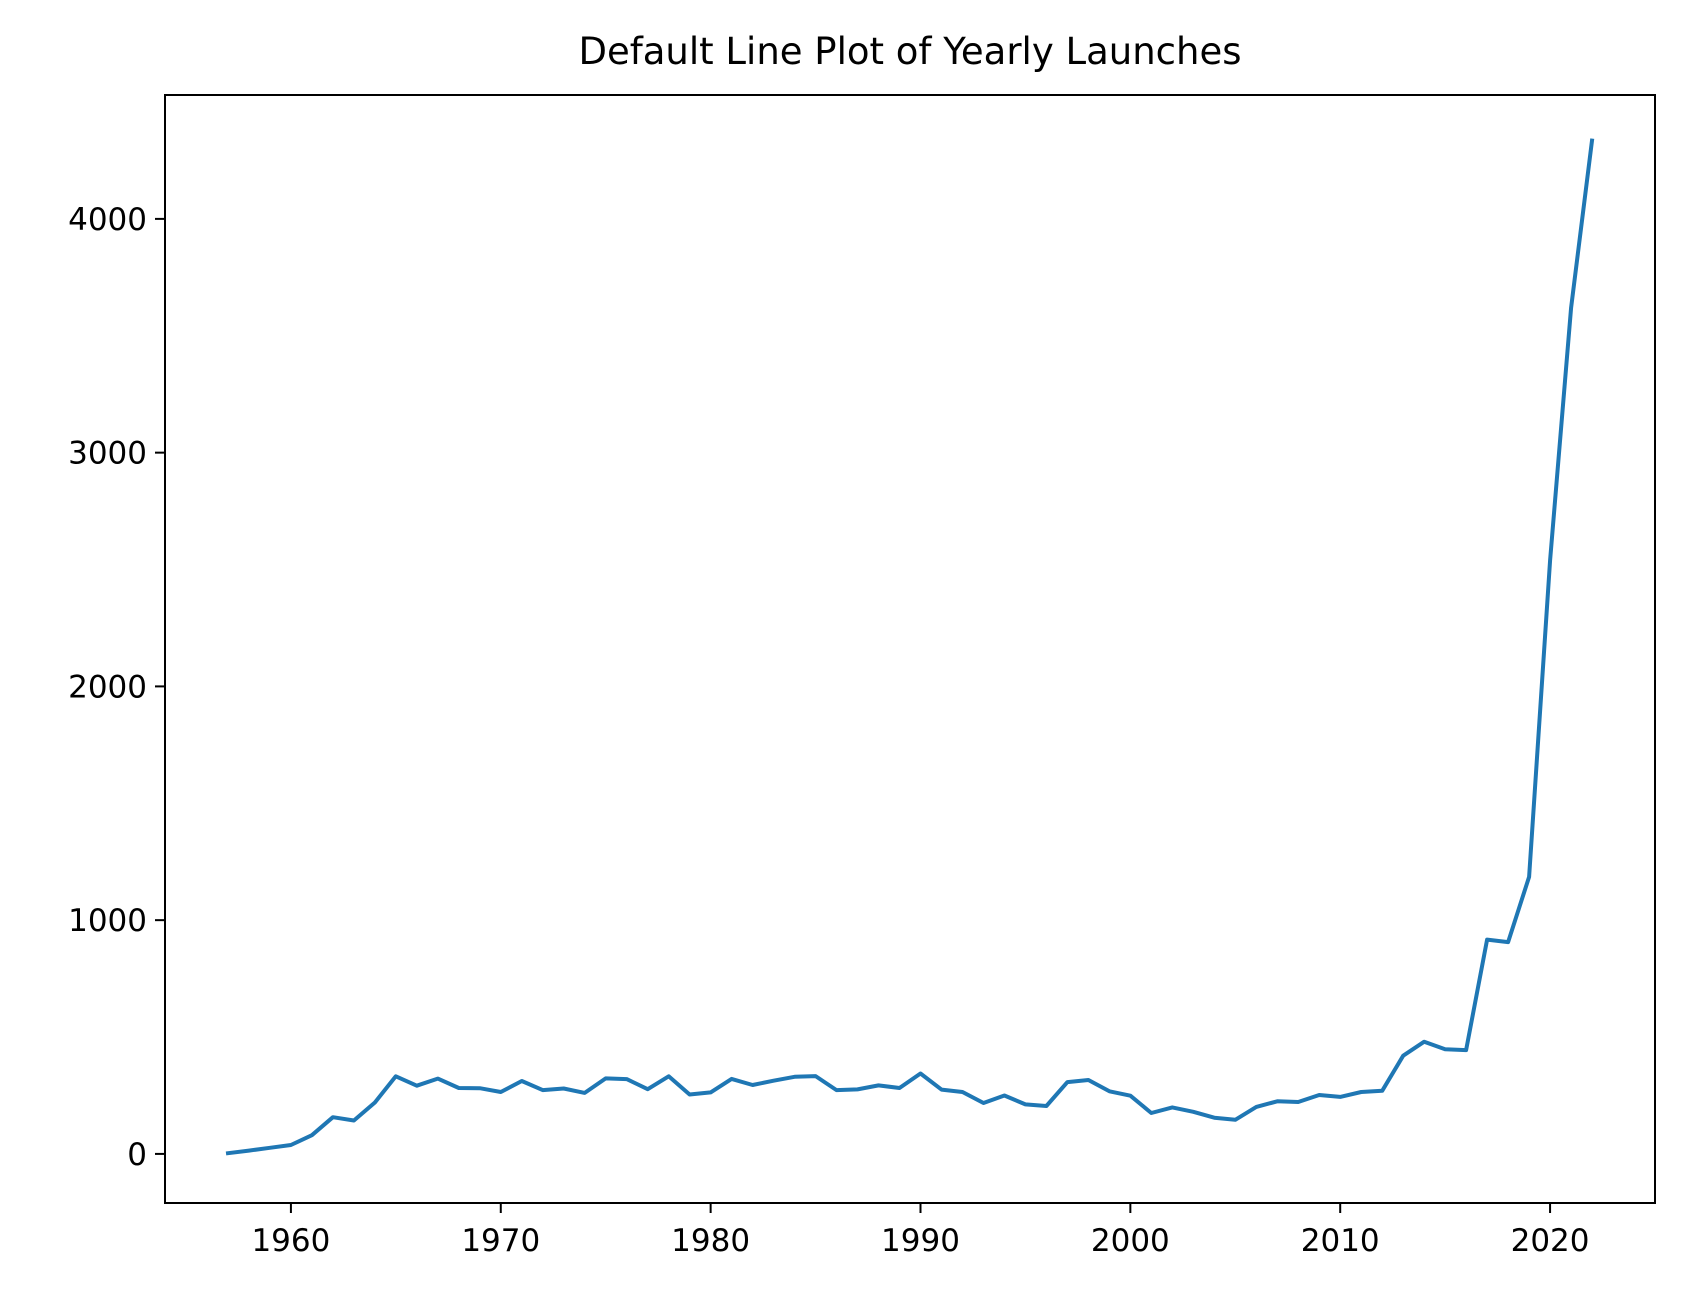 The image size is (1683, 1300). What do you see at coordinates (107, 454) in the screenshot?
I see `y-tick-label: 3000` at bounding box center [107, 454].